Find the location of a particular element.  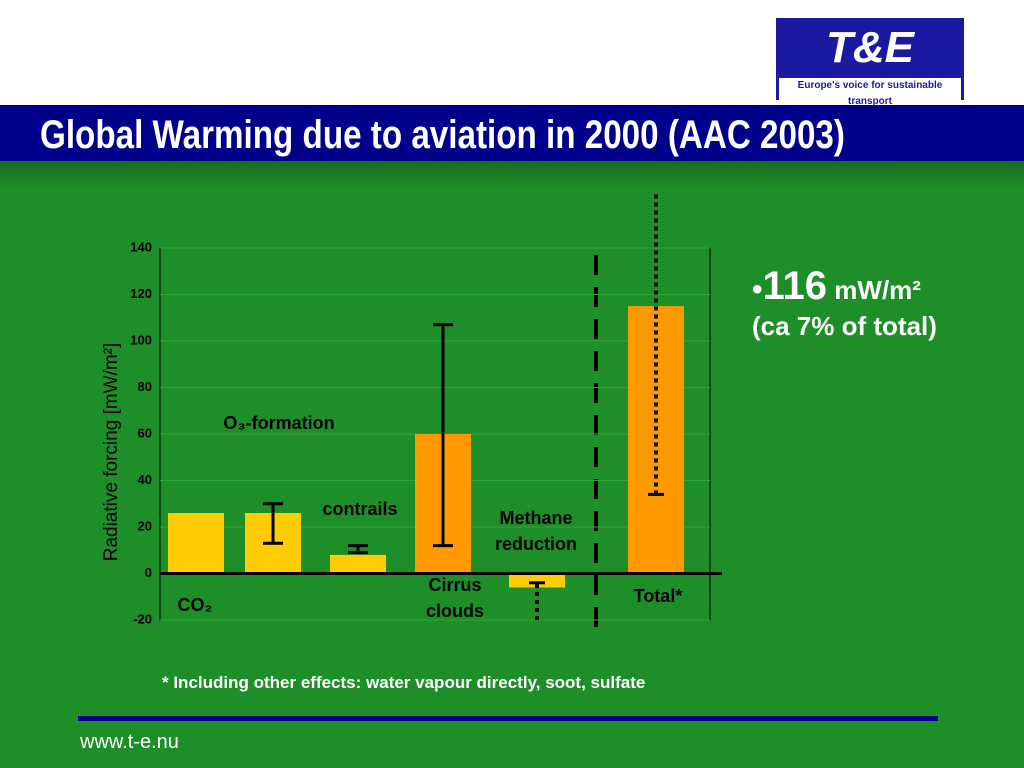

category-label: O₃-formation is located at coordinates (279, 423).